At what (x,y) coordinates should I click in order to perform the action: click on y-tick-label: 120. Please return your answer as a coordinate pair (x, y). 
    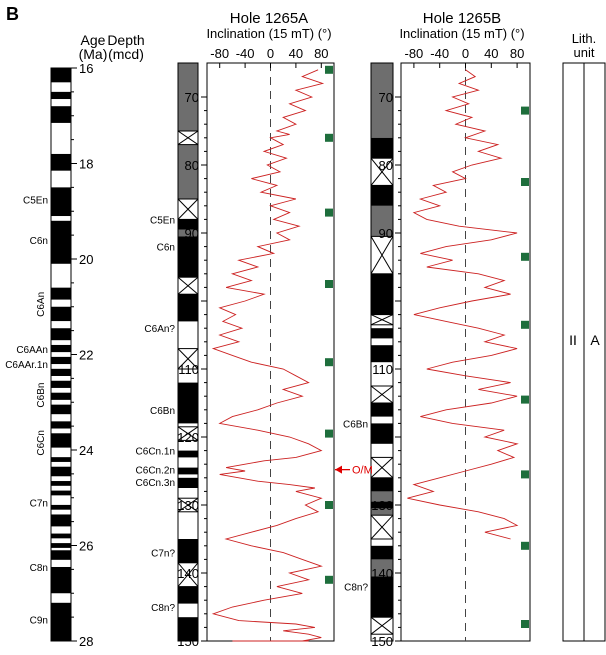
    Looking at the image, I should click on (382, 437).